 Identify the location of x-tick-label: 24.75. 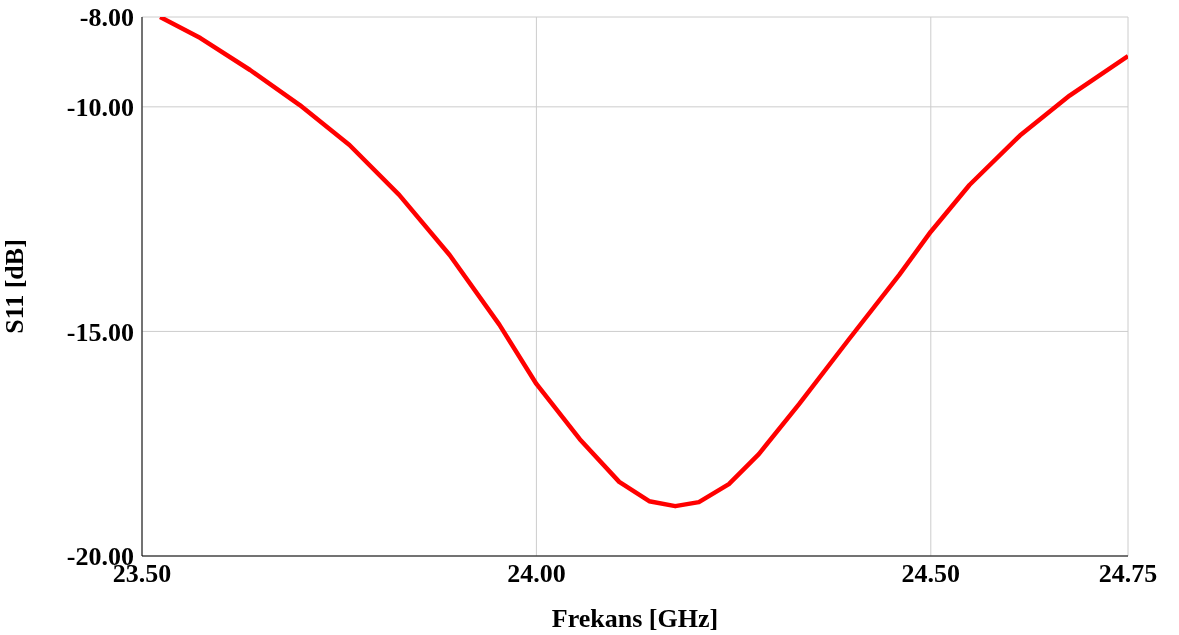
(1128, 574).